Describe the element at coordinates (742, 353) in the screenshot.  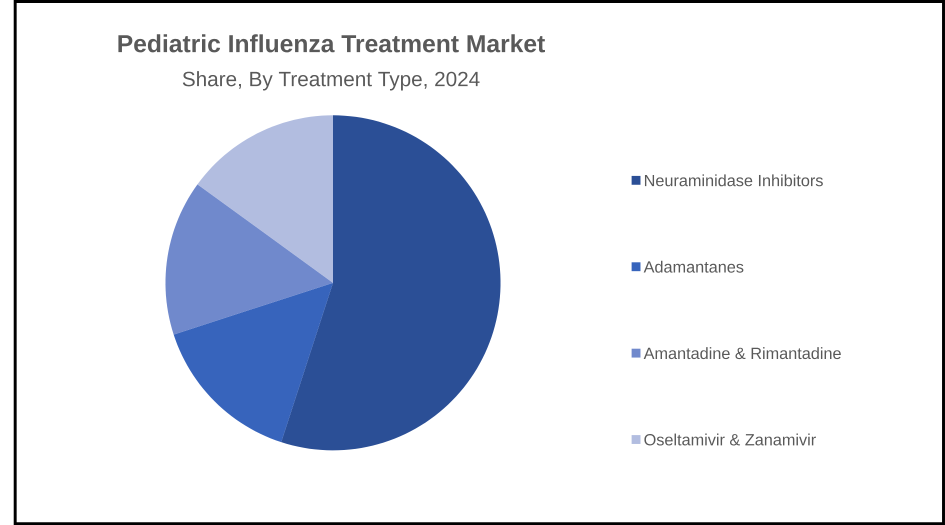
I see `legend-label: Amantadine & Rimantadine` at that location.